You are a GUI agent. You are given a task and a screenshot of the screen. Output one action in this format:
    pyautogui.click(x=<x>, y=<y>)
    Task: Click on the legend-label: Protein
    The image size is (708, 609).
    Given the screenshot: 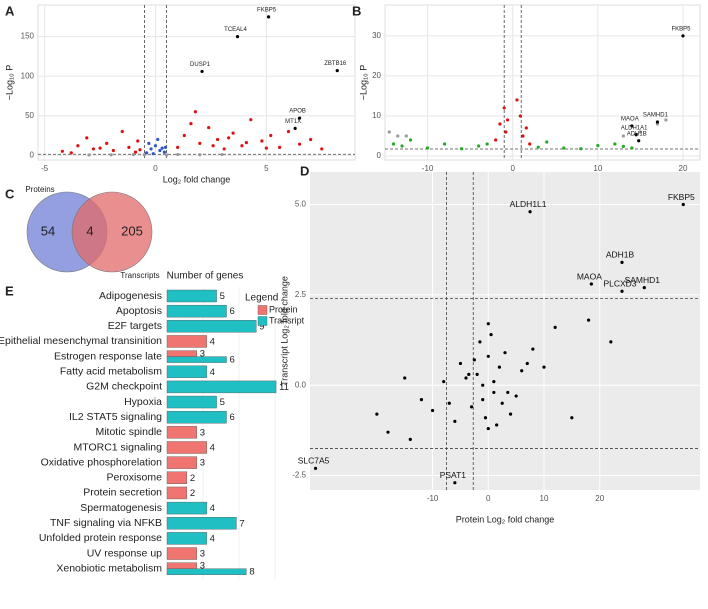 What is the action you would take?
    pyautogui.click(x=283, y=309)
    